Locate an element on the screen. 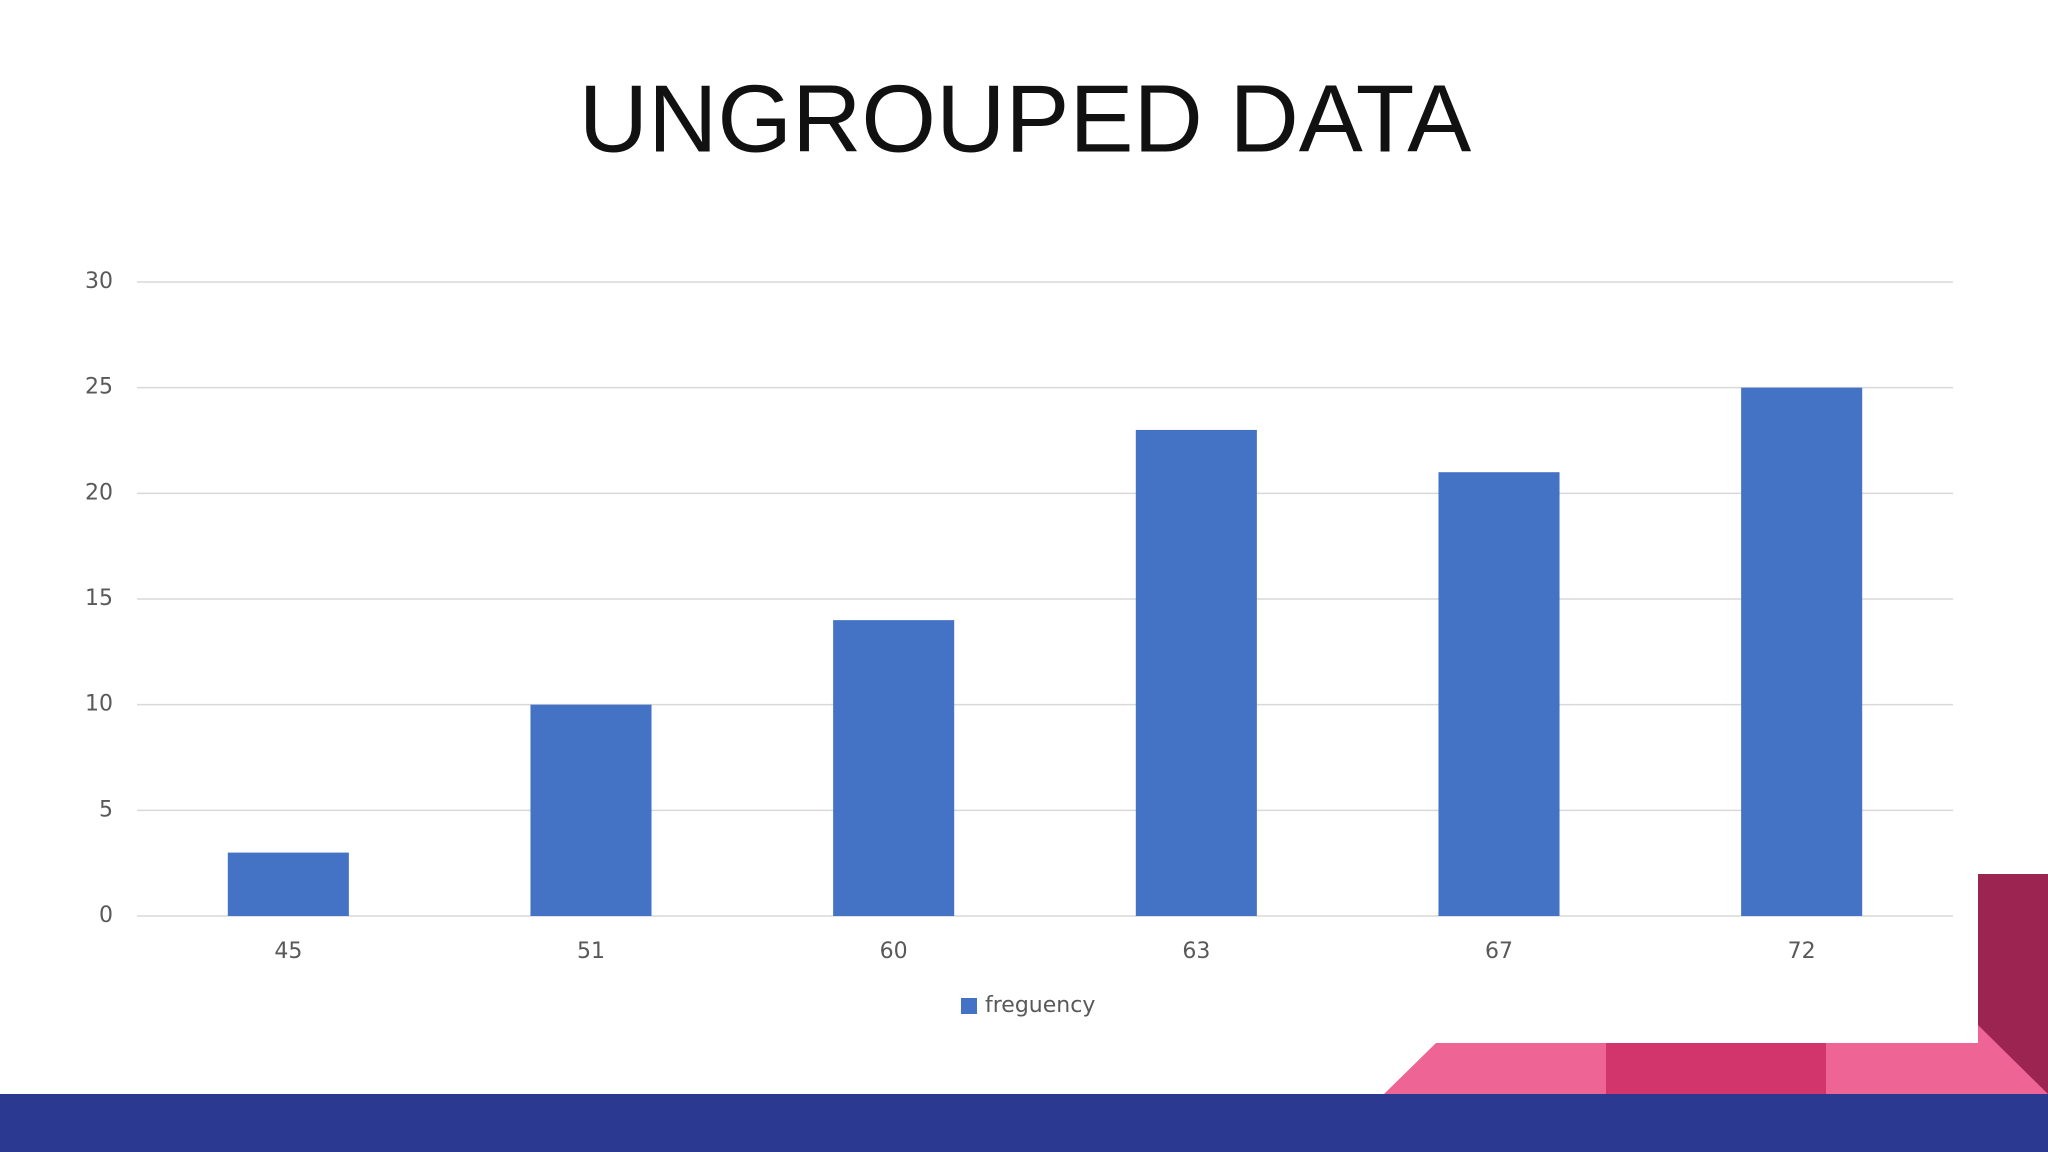 The height and width of the screenshot is (1152, 2048). x-tick-label: 51 is located at coordinates (591, 951).